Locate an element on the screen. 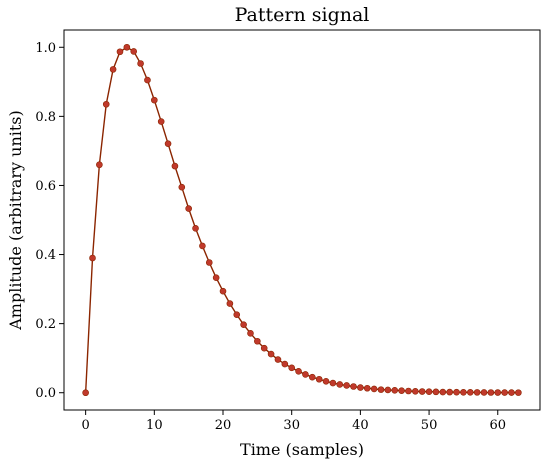  y-tick-label: 0.2 is located at coordinates (45, 324).